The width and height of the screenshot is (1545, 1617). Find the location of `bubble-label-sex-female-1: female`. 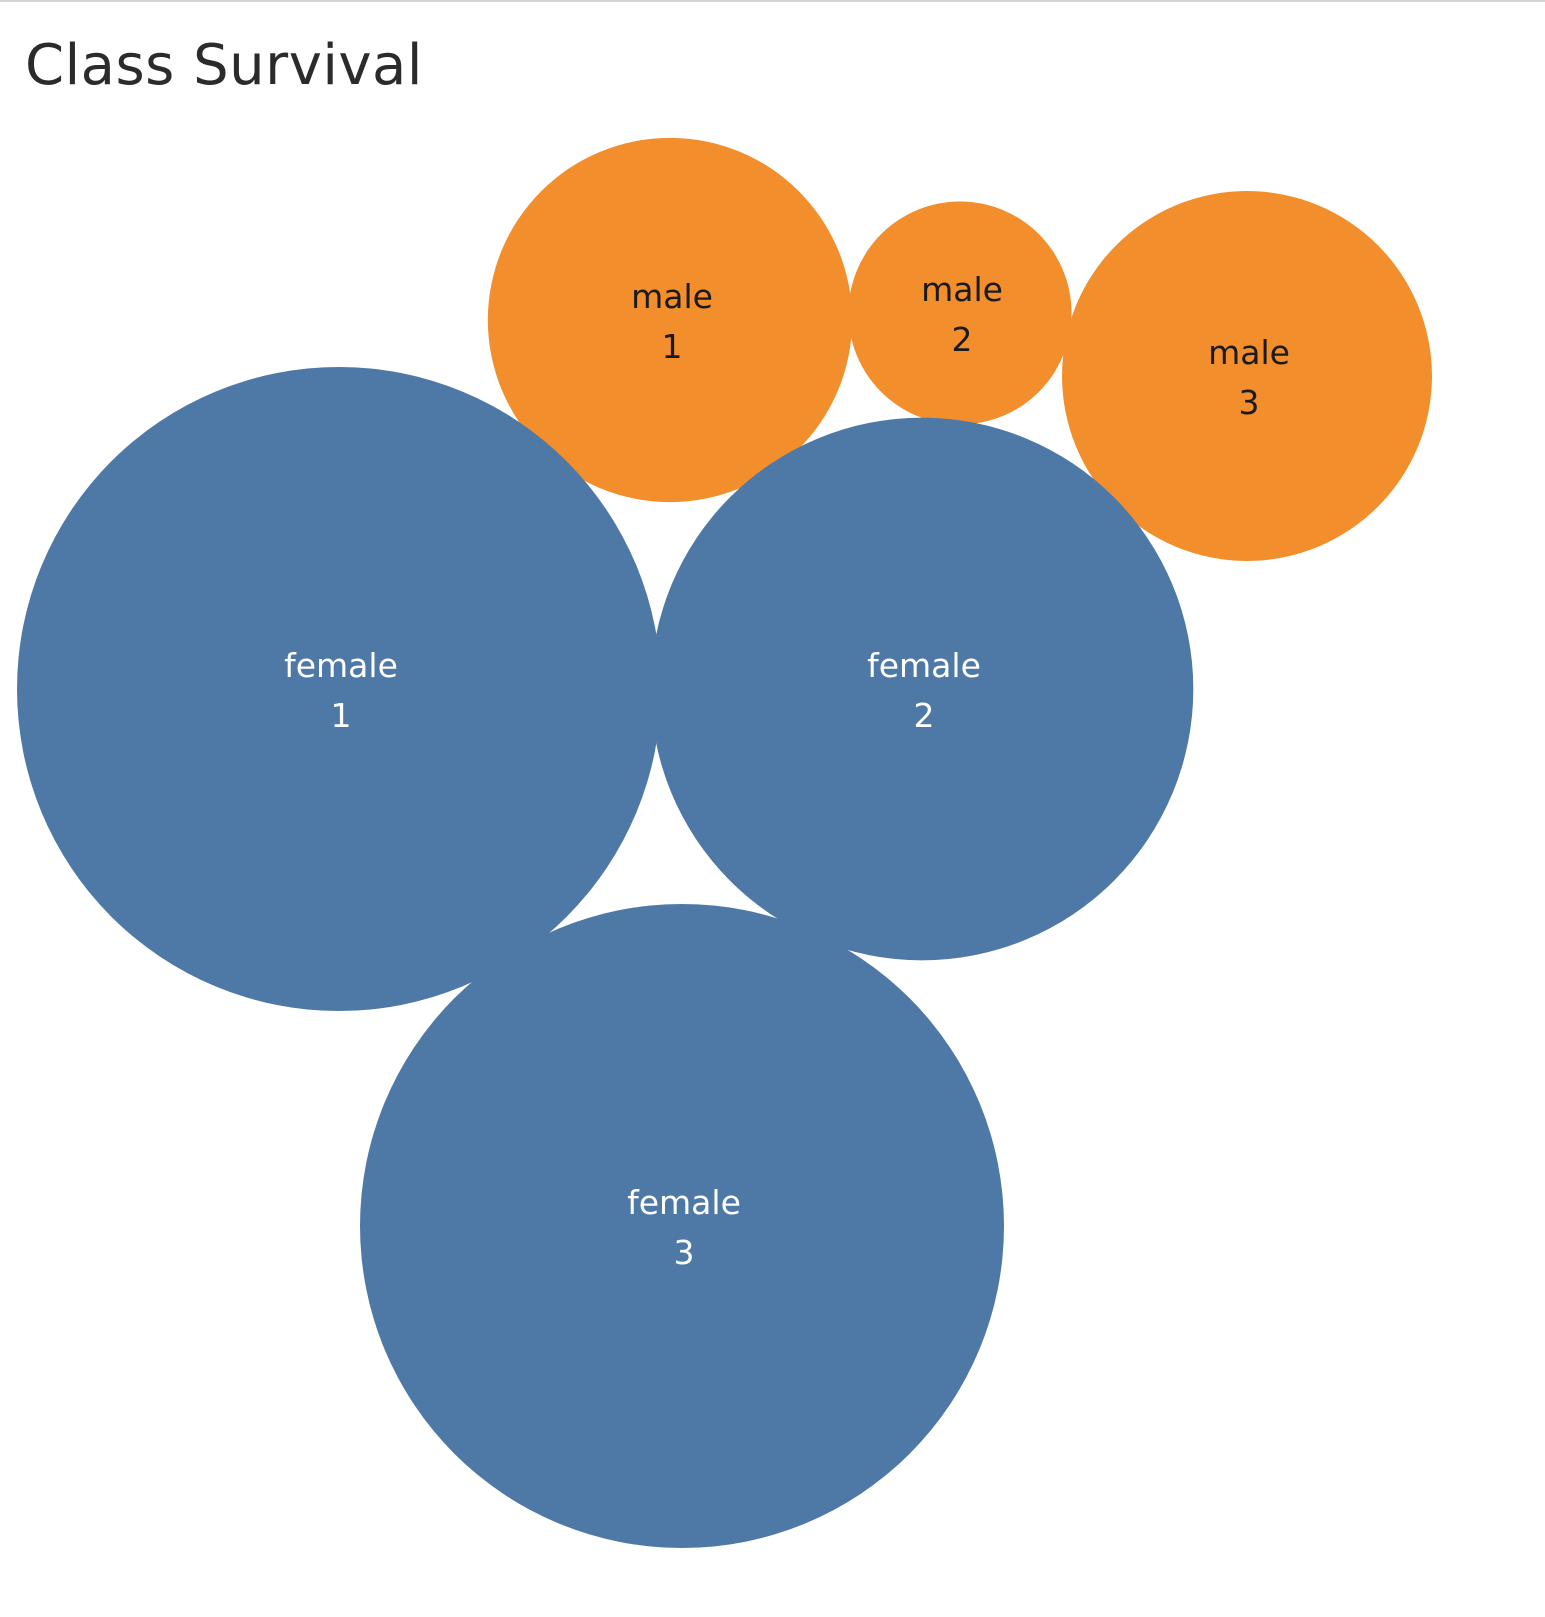

bubble-label-sex-female-1: female is located at coordinates (341, 665).